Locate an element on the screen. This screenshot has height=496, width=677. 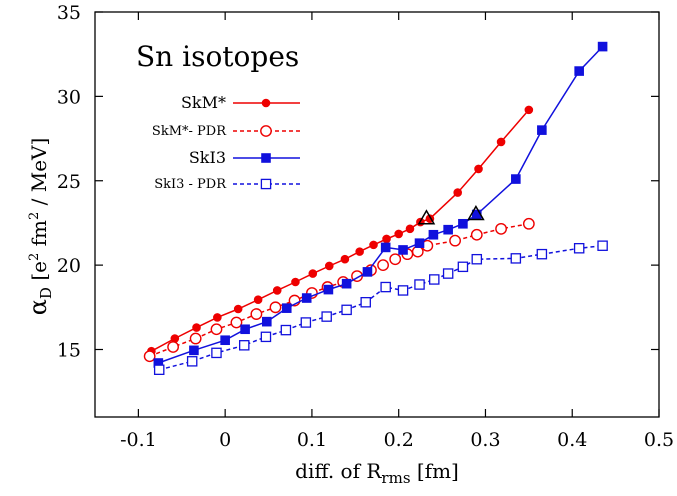
legend-label: SkM* is located at coordinates (203, 102).